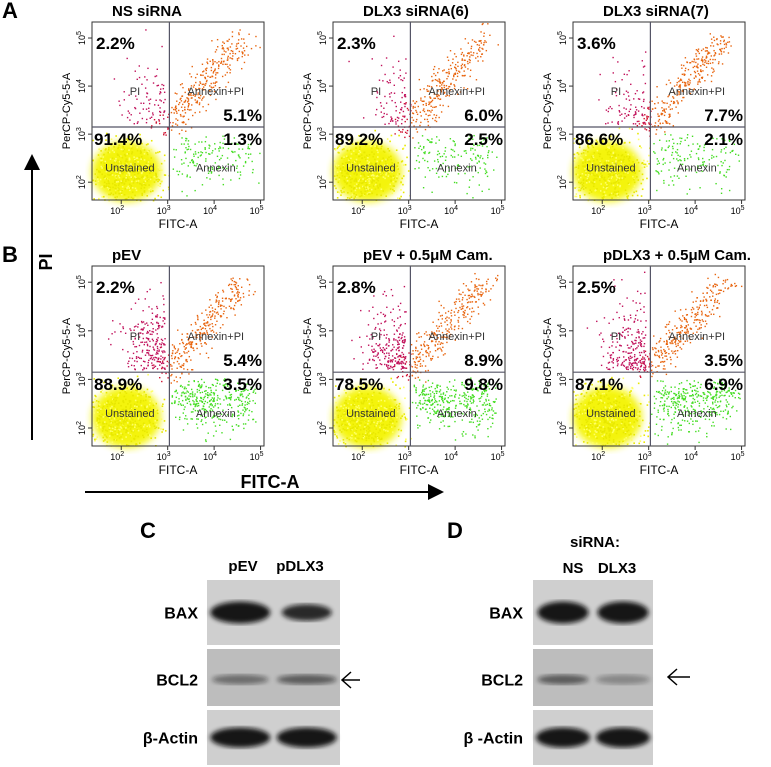  I want to click on quadrant-name: Annexin+PI, so click(697, 92).